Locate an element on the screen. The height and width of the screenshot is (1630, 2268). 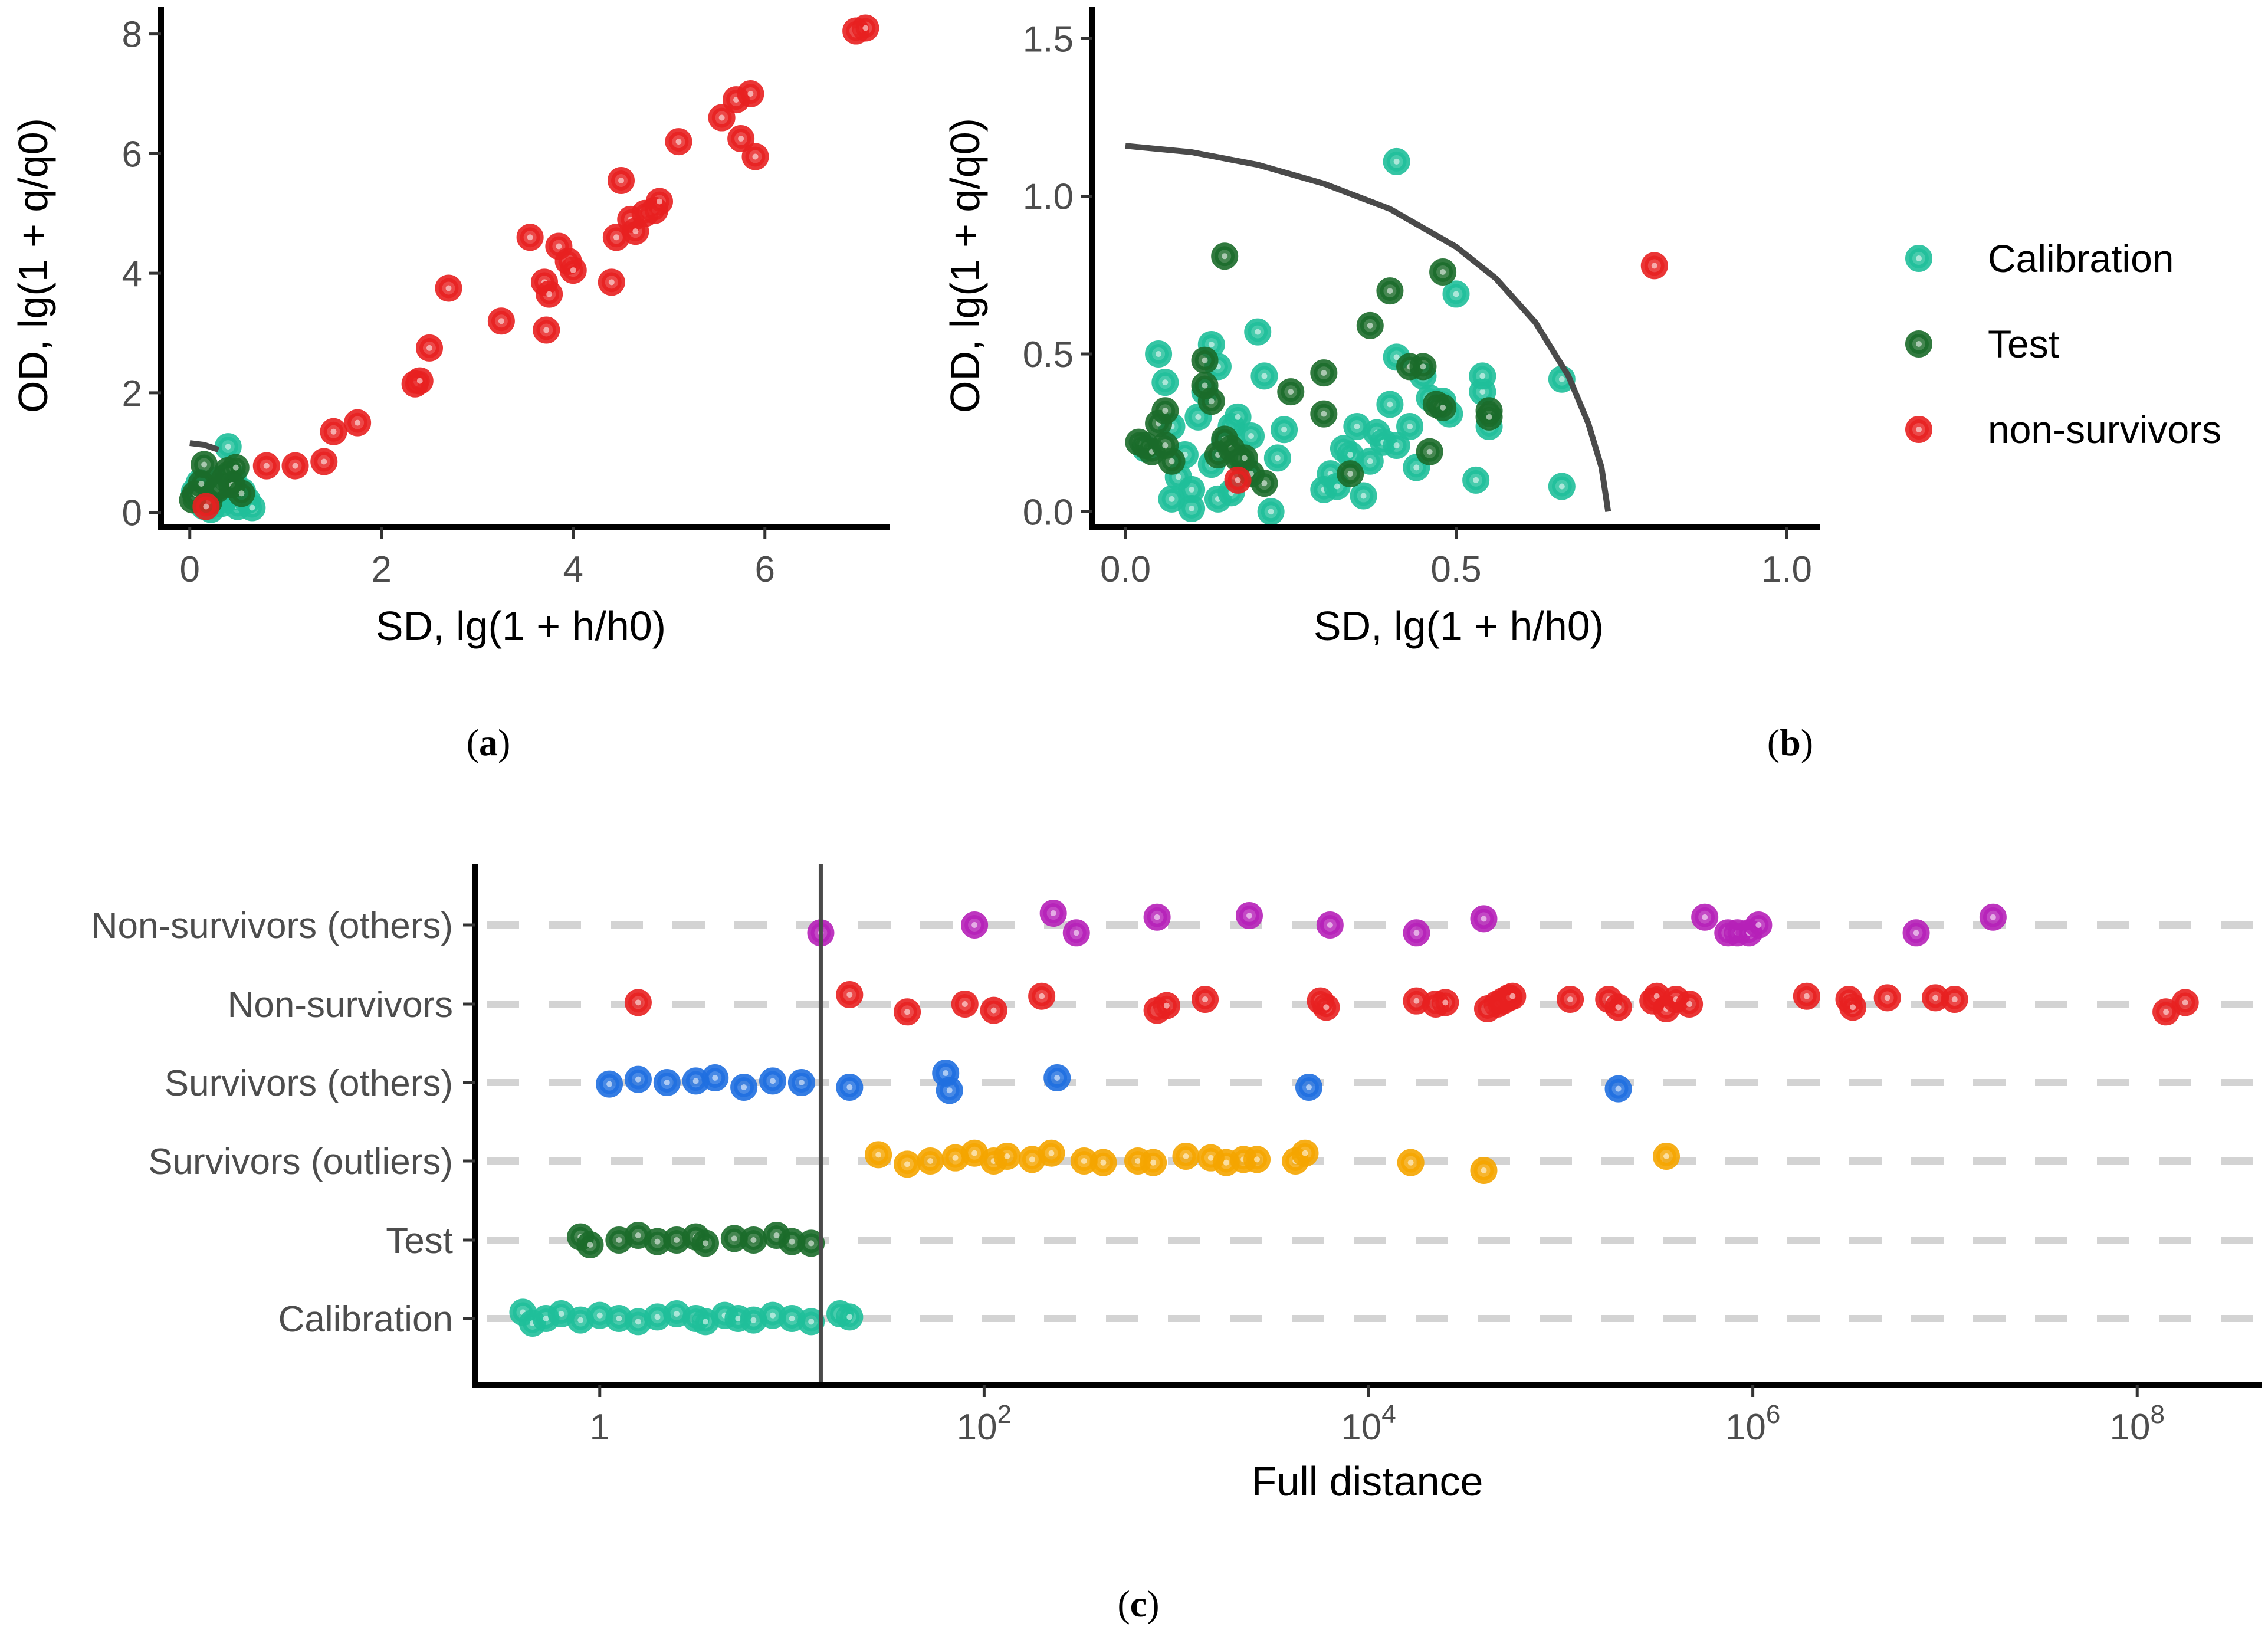
point-survivors-others-7-highlight is located at coordinates (801, 1082).